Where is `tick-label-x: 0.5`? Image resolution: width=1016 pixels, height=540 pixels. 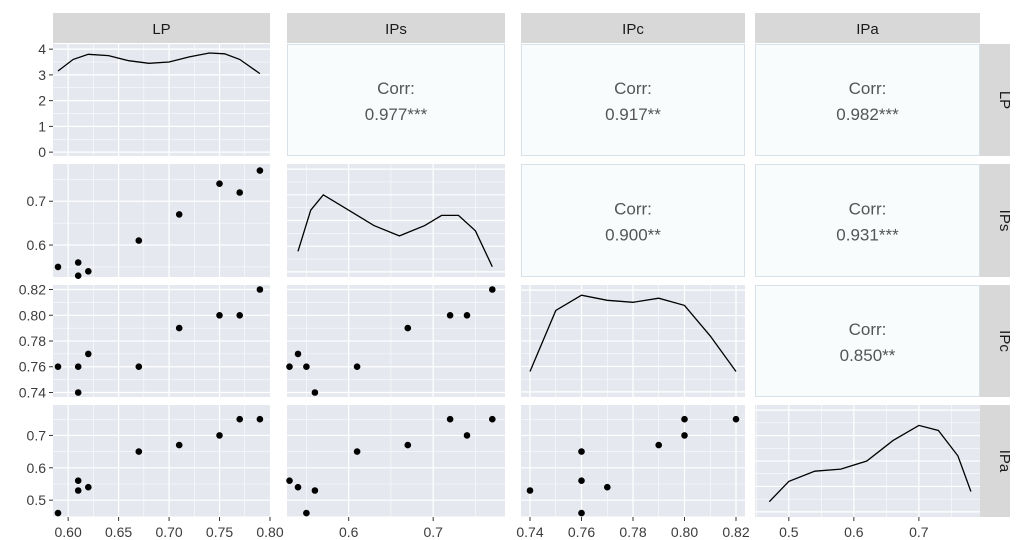
tick-label-x: 0.5 is located at coordinates (789, 532).